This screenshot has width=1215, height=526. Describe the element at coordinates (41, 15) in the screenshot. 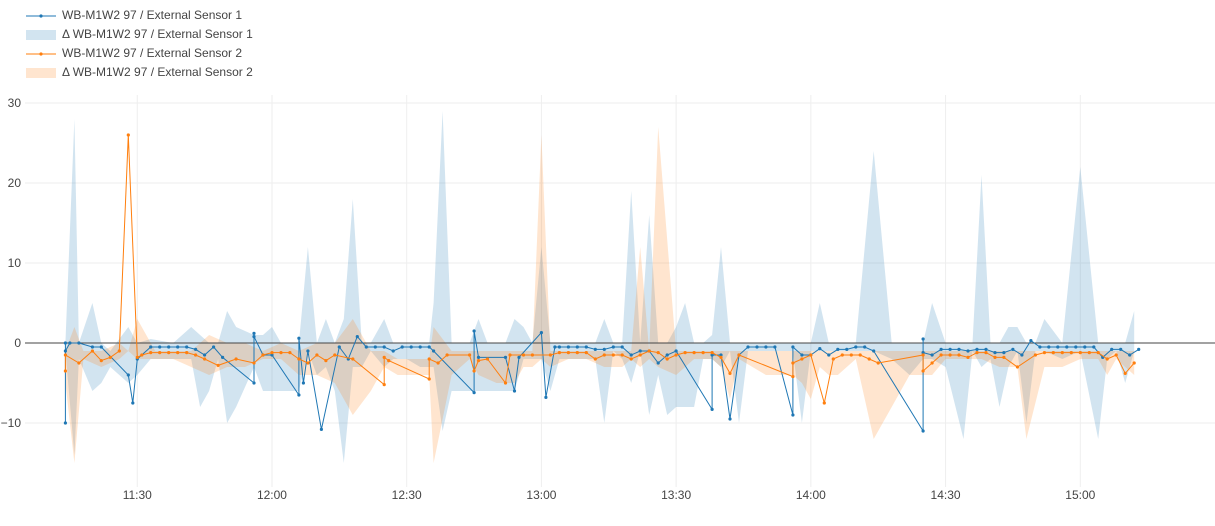

I see `legend-swatch-line-icon` at that location.